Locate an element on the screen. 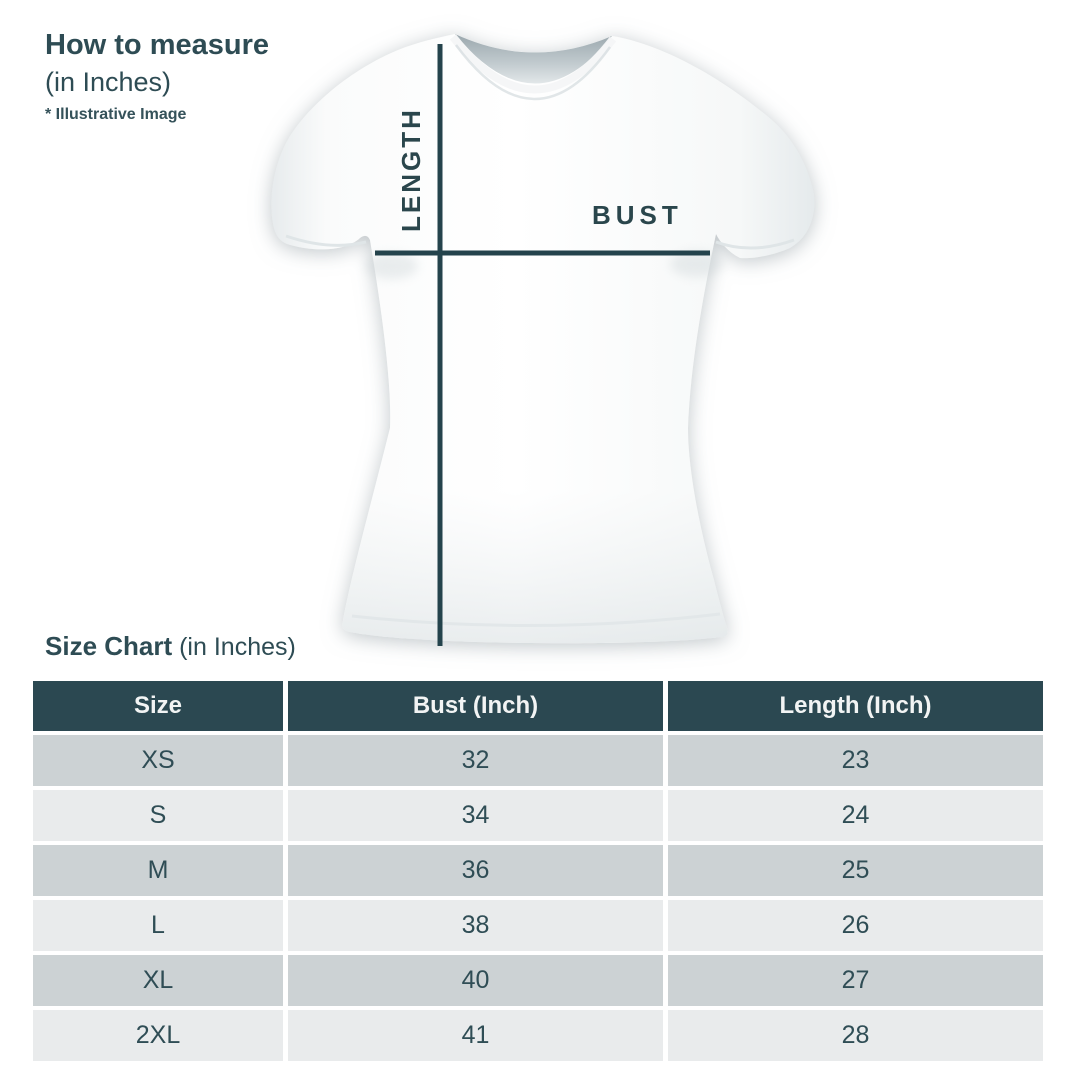 The width and height of the screenshot is (1080, 1080). table-cell-size: M is located at coordinates (158, 870).